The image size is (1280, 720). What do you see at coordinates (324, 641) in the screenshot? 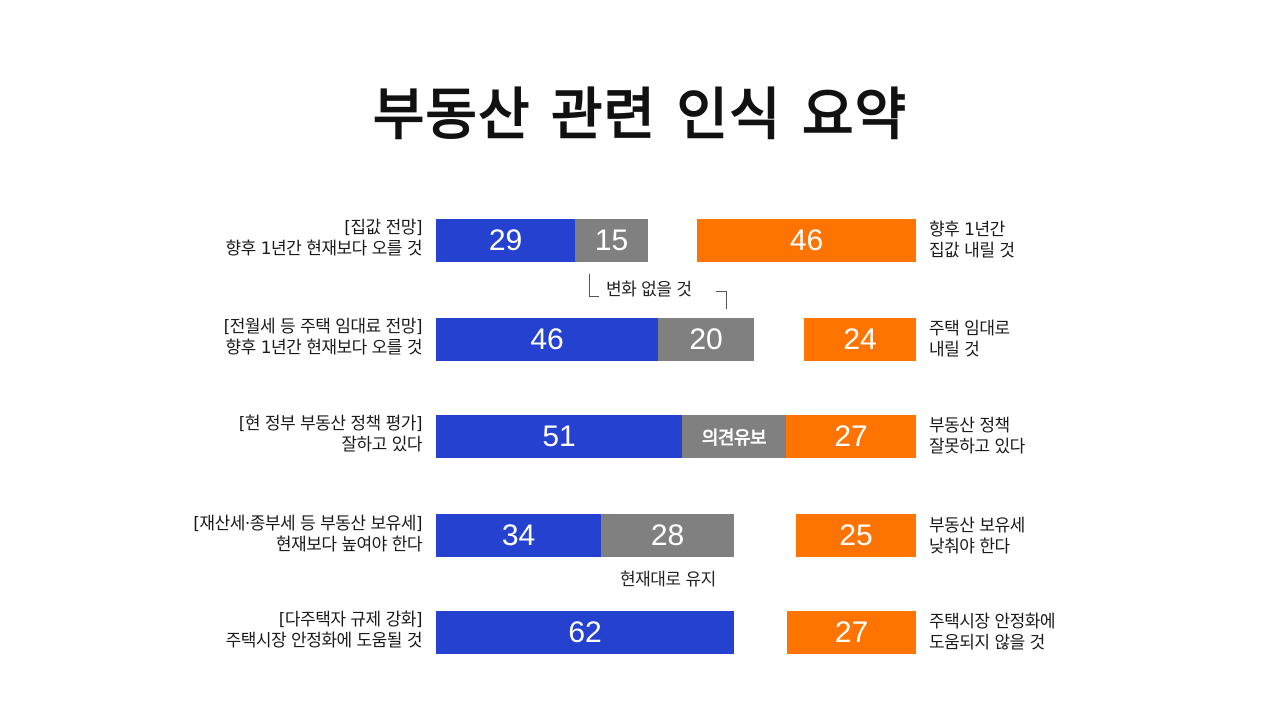
I see `row-5-positive-label: 주택시장 안정화에 도움될 것` at bounding box center [324, 641].